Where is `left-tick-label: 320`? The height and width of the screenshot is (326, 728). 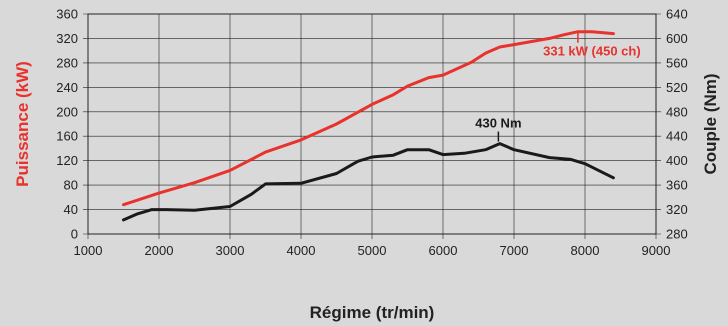 left-tick-label: 320 is located at coordinates (67, 38).